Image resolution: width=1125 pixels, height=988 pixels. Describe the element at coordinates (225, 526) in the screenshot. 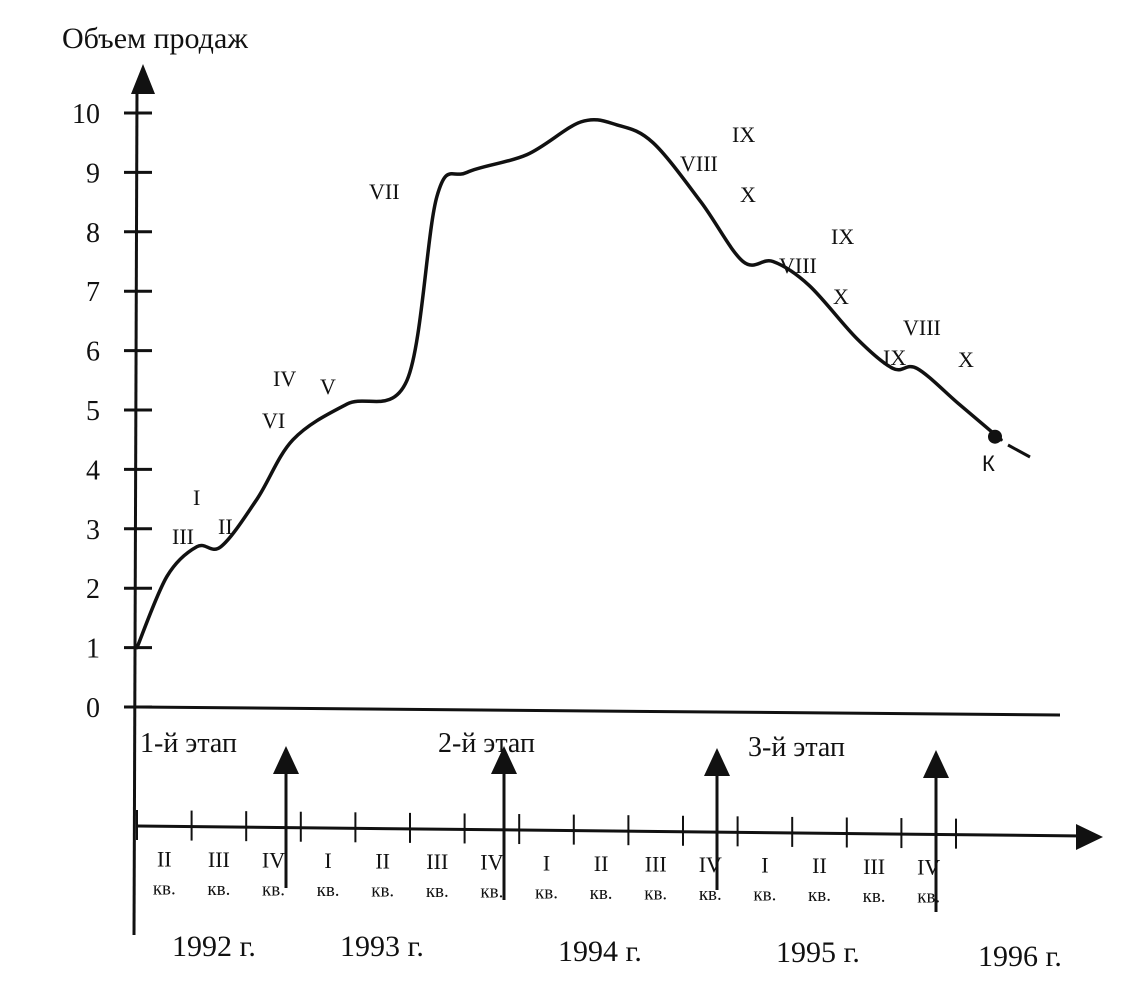

I see `annotation-label: II` at that location.